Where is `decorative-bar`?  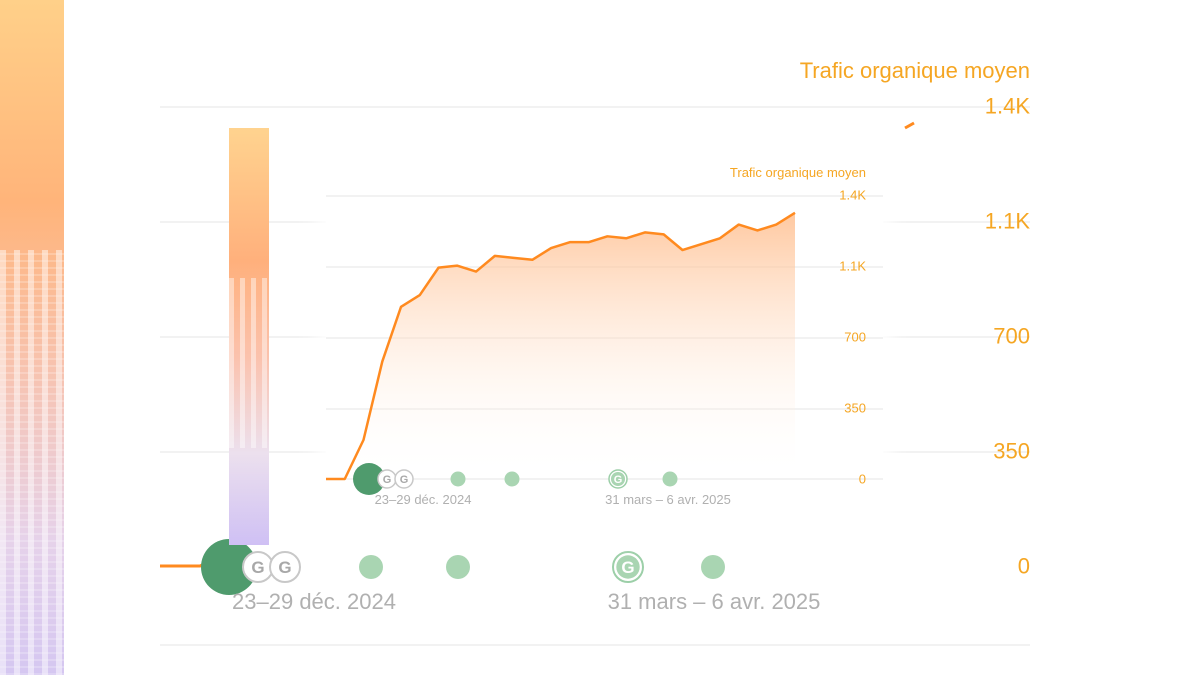
decorative-bar is located at coordinates (249, 336).